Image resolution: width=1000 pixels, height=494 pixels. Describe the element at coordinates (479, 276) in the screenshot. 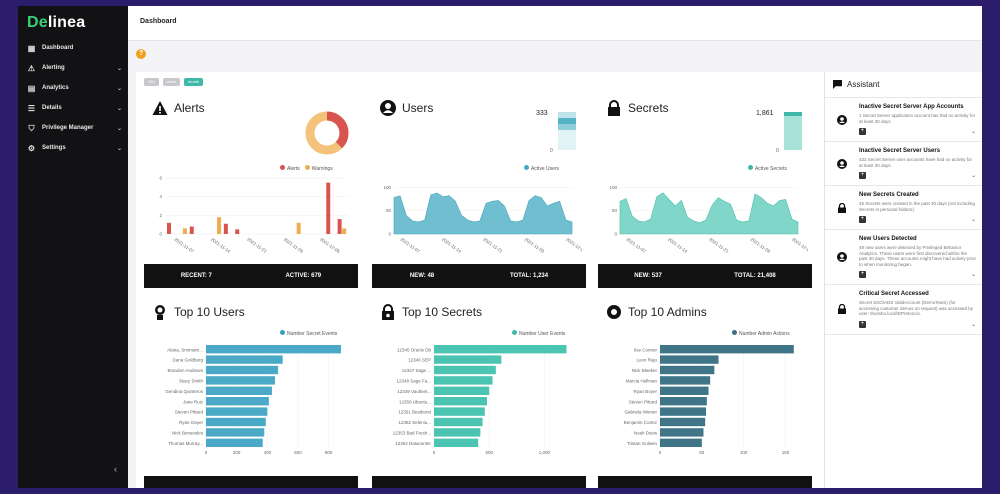

I see `users-stat-bar: NEW: 48 TOTAL: 1,234` at that location.